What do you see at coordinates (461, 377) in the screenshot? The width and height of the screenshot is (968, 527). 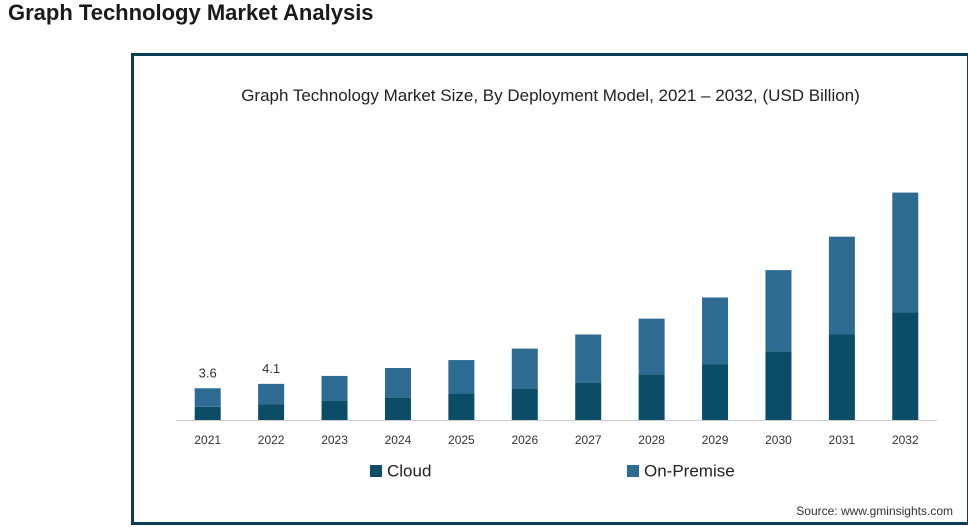 I see `bar-on-premise-2025` at bounding box center [461, 377].